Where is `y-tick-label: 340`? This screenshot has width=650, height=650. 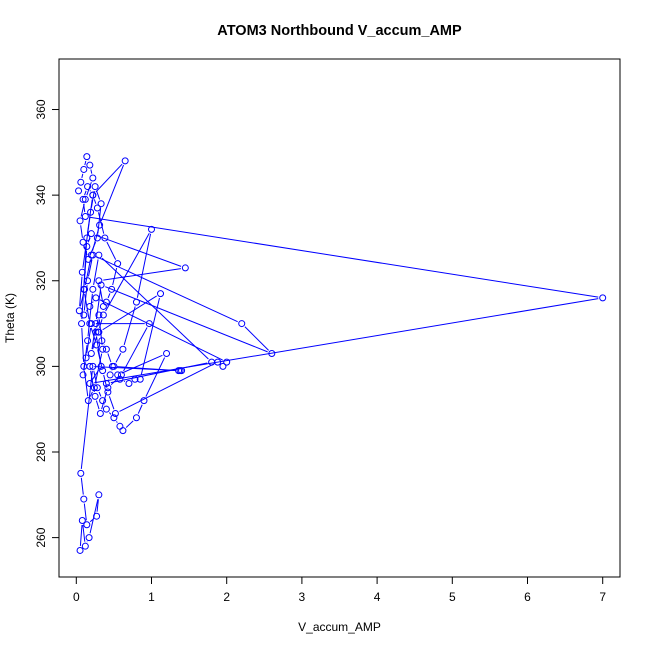
y-tick-label: 340 is located at coordinates (41, 195).